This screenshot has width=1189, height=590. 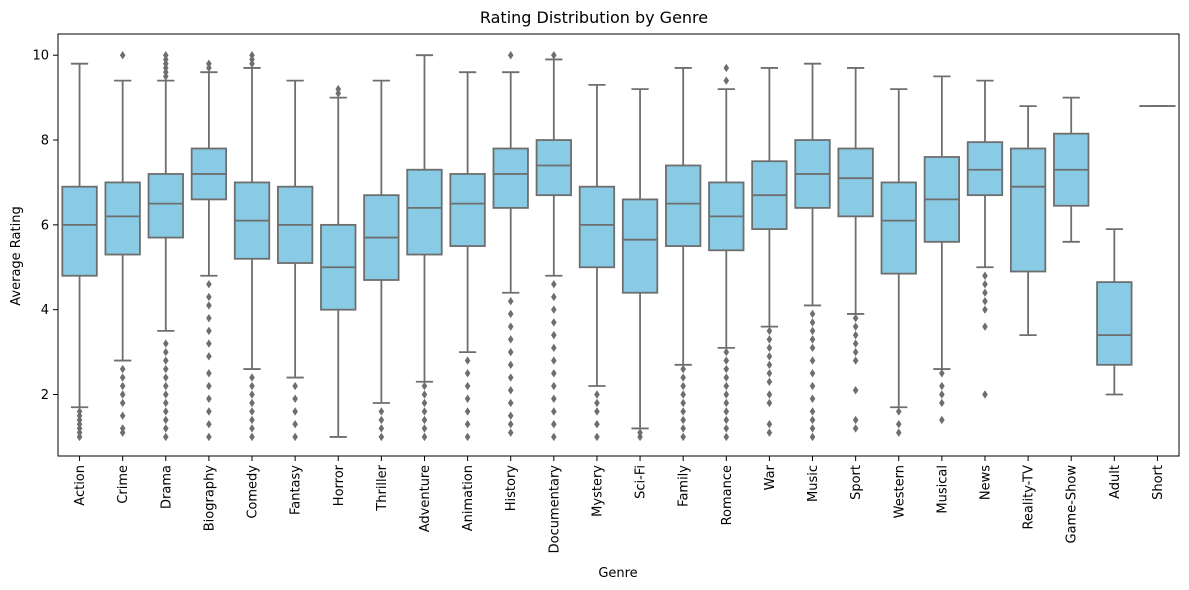 I want to click on x-tick-label: Biography, so click(x=209, y=498).